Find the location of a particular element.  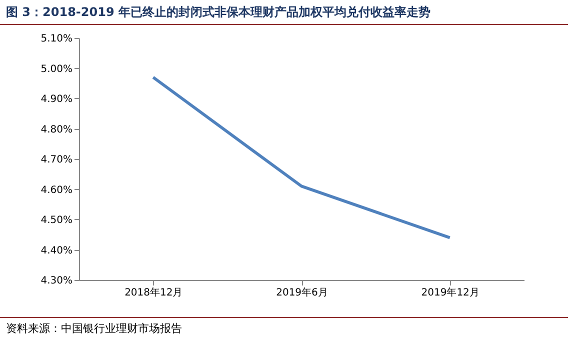

x-tick-label: 2019年12月 is located at coordinates (450, 292).